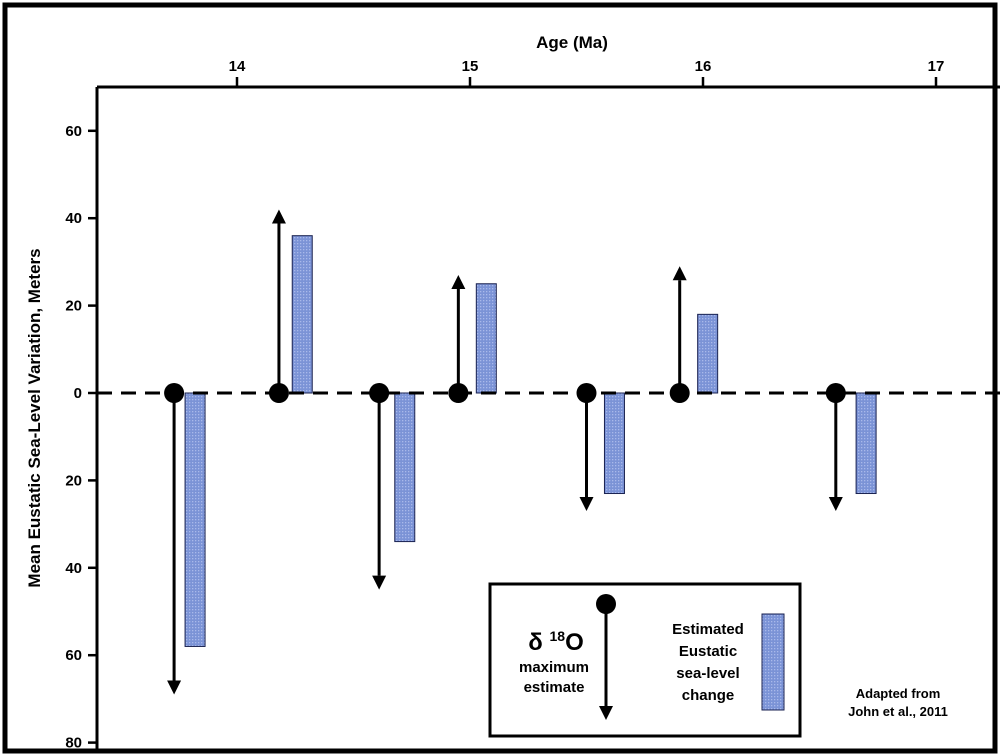 Image resolution: width=1000 pixels, height=756 pixels. I want to click on legend-bar-line4: change, so click(708, 695).